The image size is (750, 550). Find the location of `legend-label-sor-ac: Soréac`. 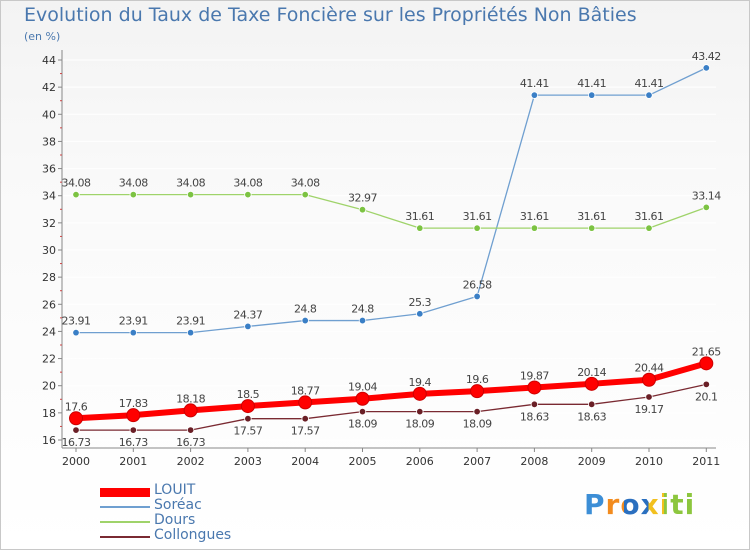

legend-label-sor-ac: Soréac is located at coordinates (178, 505).